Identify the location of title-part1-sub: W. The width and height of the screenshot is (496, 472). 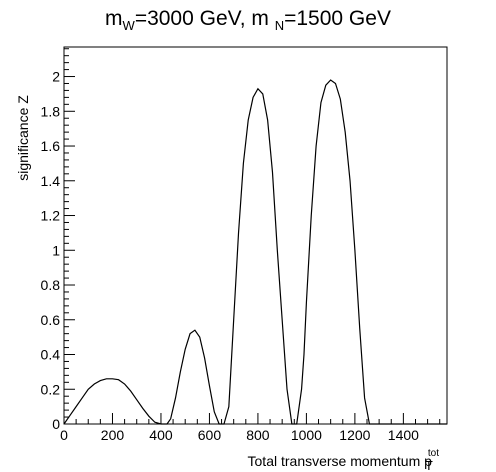
(129, 25).